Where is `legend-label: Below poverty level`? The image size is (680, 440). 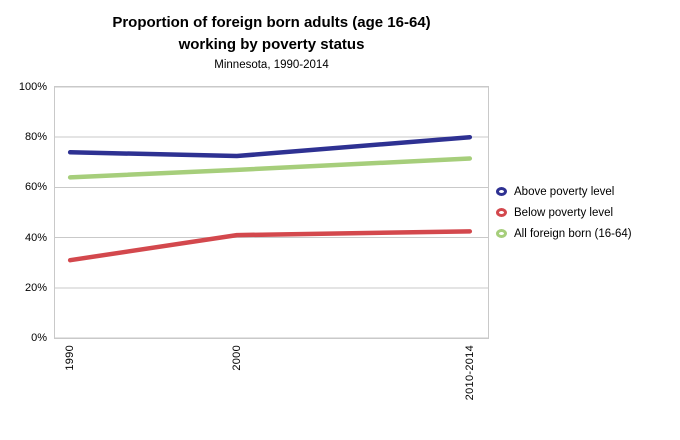
legend-label: Below poverty level is located at coordinates (564, 212).